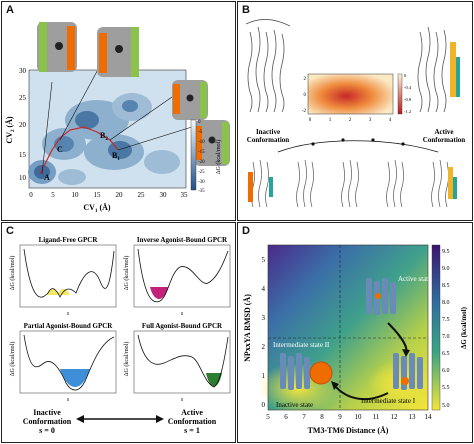 Image resolution: width=474 pixels, height=444 pixels. Describe the element at coordinates (358, 142) in the screenshot. I see `string-path-nodes` at that location.